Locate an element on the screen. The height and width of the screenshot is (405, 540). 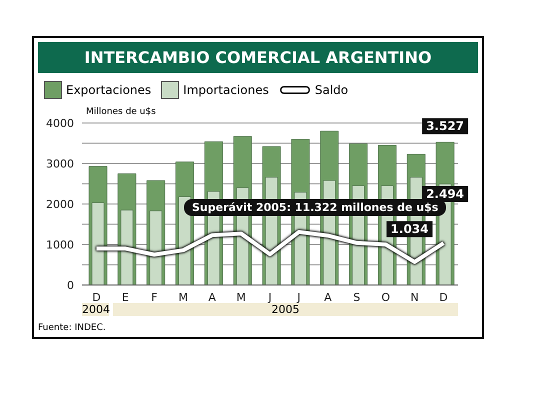
legend-label: Saldo is located at coordinates (331, 90).